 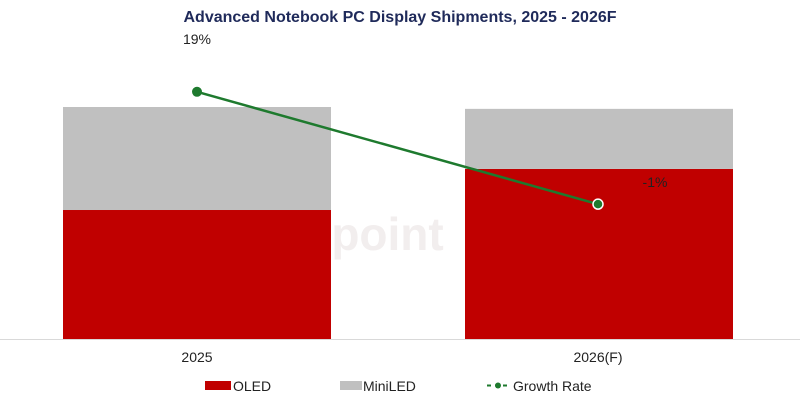 What do you see at coordinates (552, 386) in the screenshot?
I see `legend-growth-label: Growth Rate` at bounding box center [552, 386].